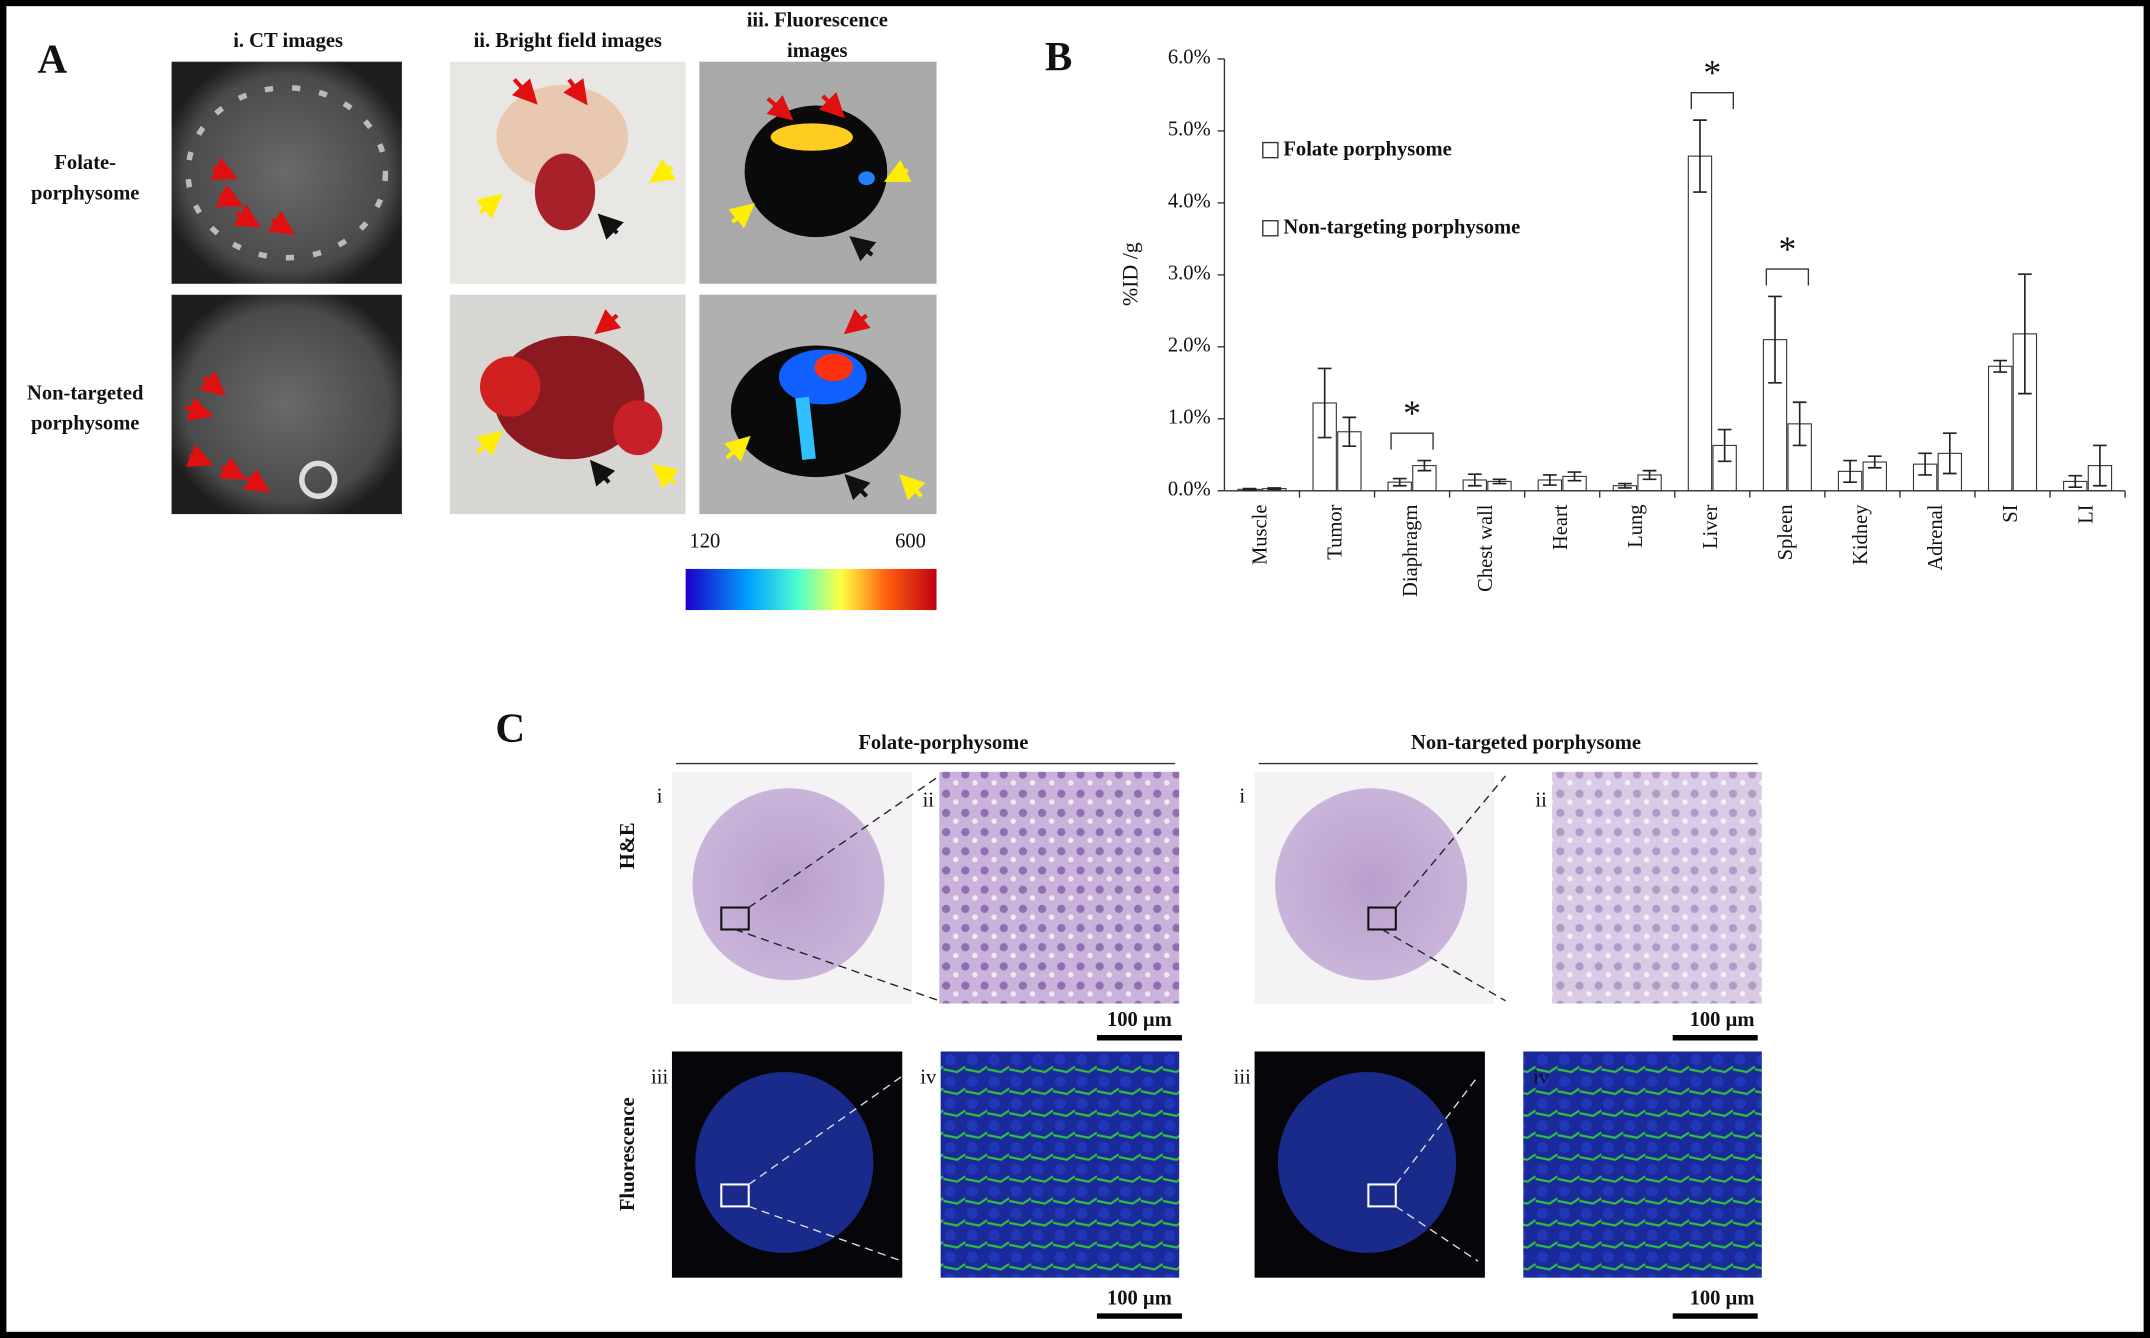 The image size is (2150, 1338). What do you see at coordinates (1189, 346) in the screenshot?
I see `y-tick-label: 2.0%` at bounding box center [1189, 346].